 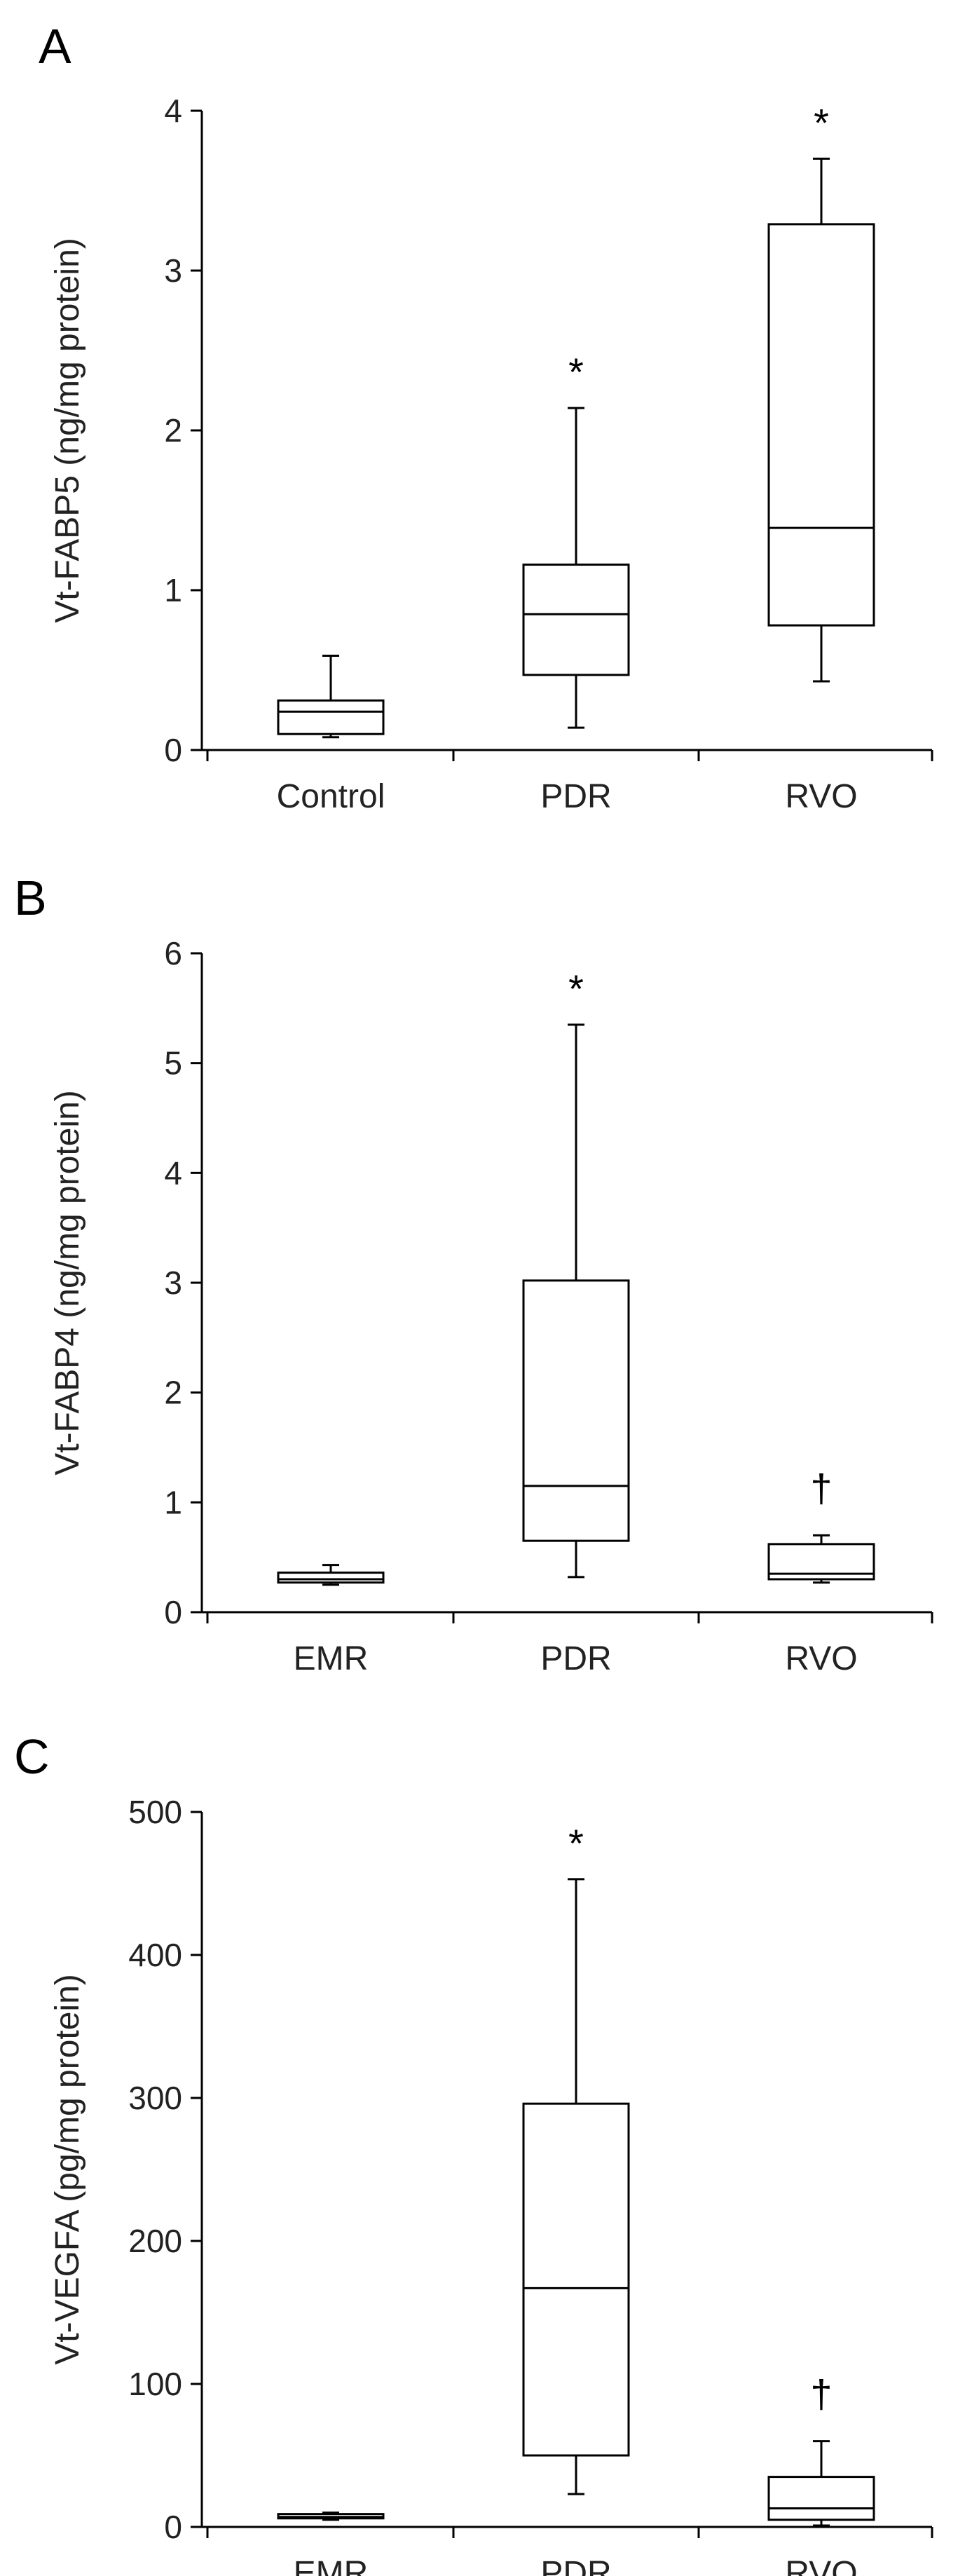 I want to click on y-tick-label: 400, so click(x=155, y=1955).